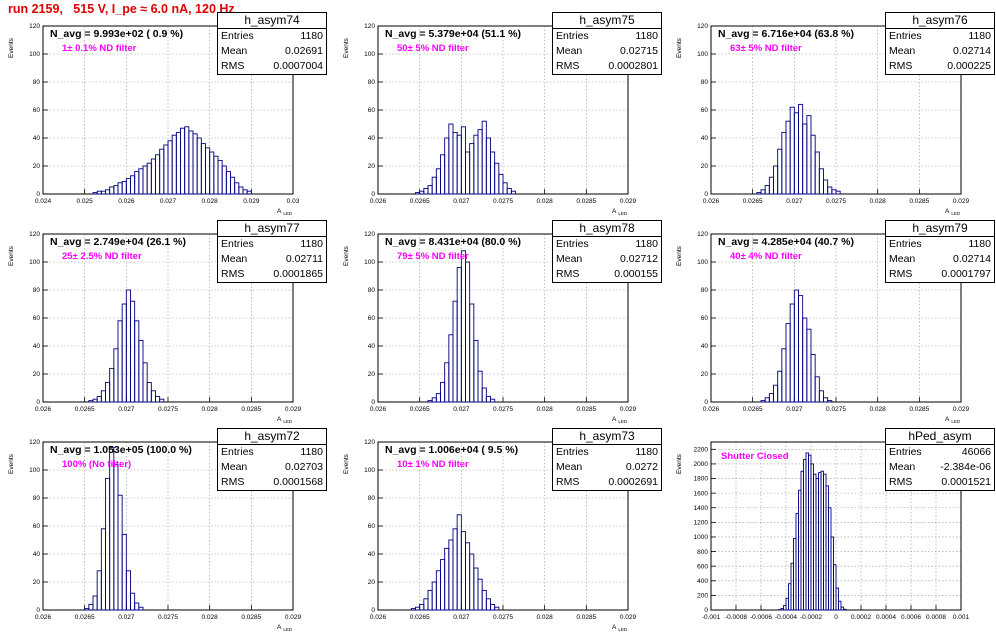  I want to click on y-tick-label: 600, so click(702, 566).